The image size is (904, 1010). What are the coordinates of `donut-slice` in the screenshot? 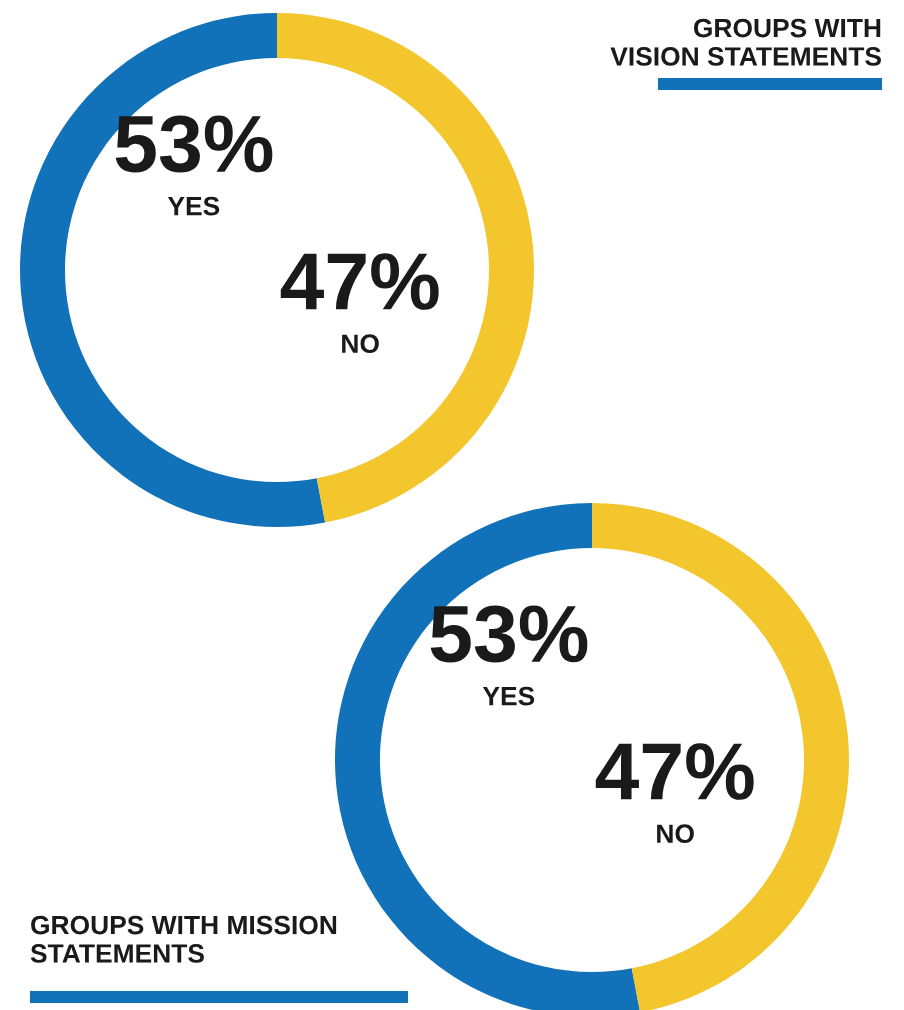 It's located at (405, 268).